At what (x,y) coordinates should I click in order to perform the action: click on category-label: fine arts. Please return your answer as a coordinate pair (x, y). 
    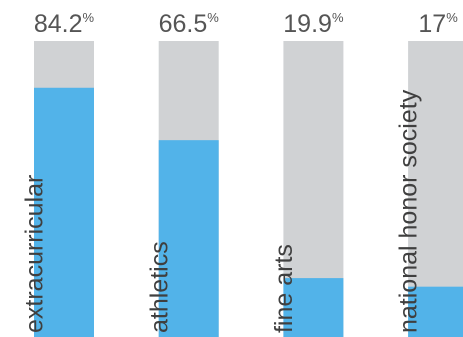
    Looking at the image, I should click on (284, 288).